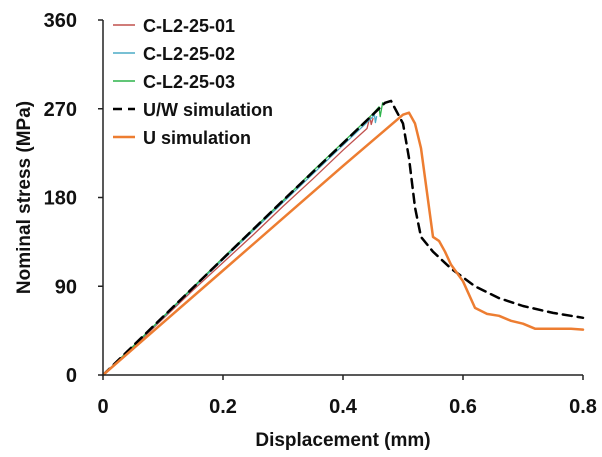  What do you see at coordinates (71, 376) in the screenshot?
I see `y-tick-label: 0` at bounding box center [71, 376].